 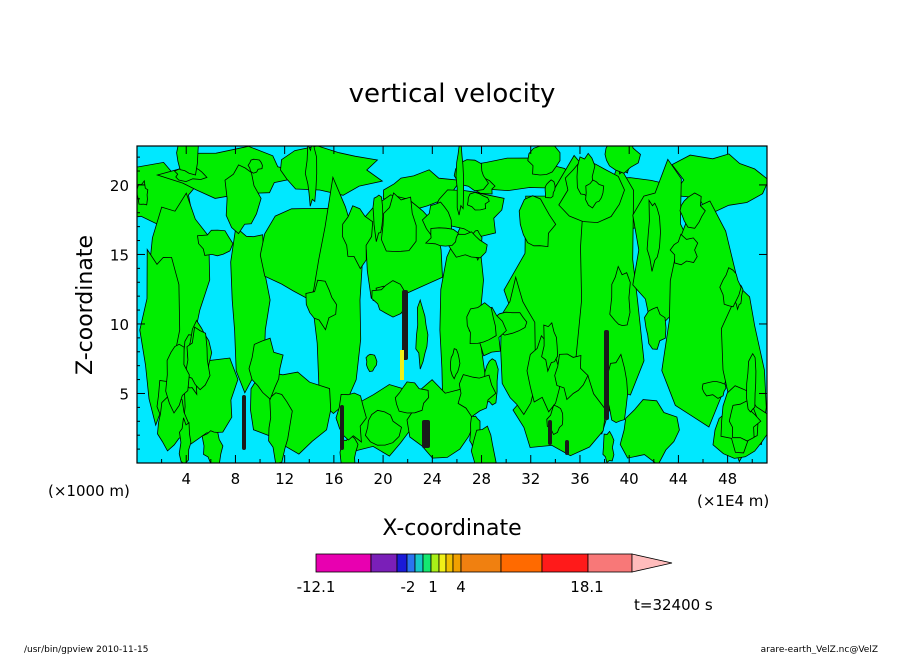 I want to click on x-tick-label: 28, so click(x=481, y=479).